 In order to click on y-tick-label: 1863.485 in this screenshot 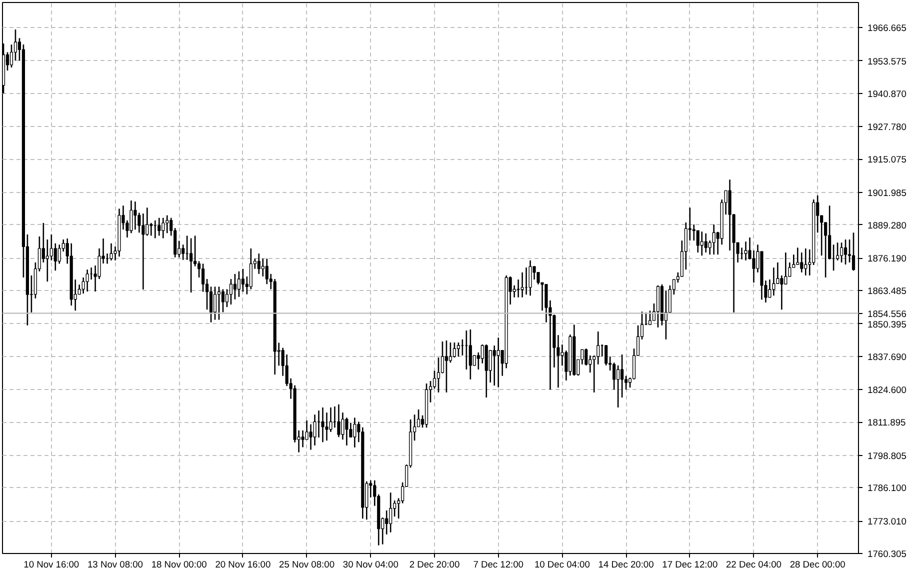, I will do `click(887, 291)`.